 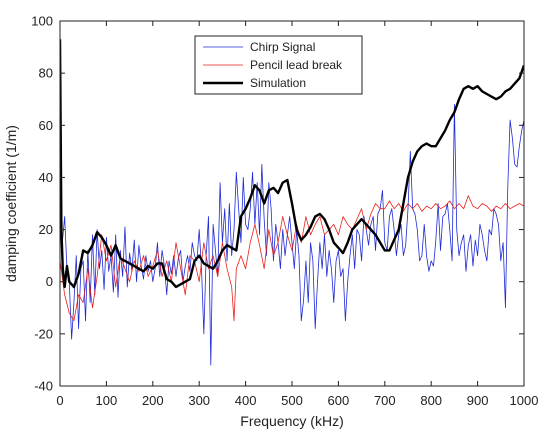 I want to click on x-tick-label: 1000, so click(x=524, y=400).